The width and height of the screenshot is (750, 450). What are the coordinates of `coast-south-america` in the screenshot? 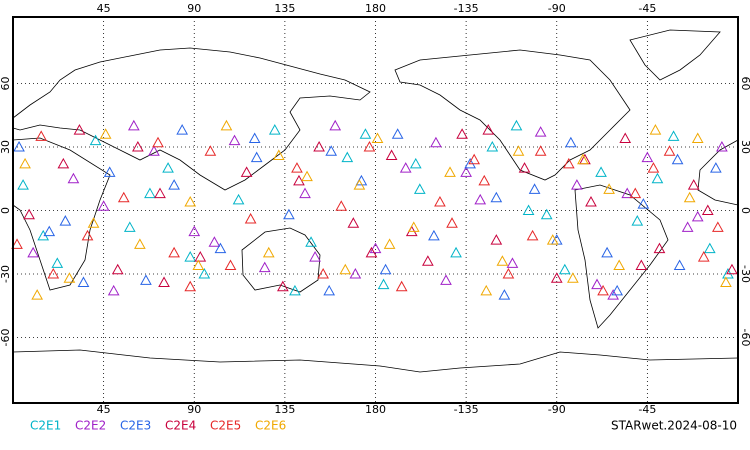 It's located at (621, 256).